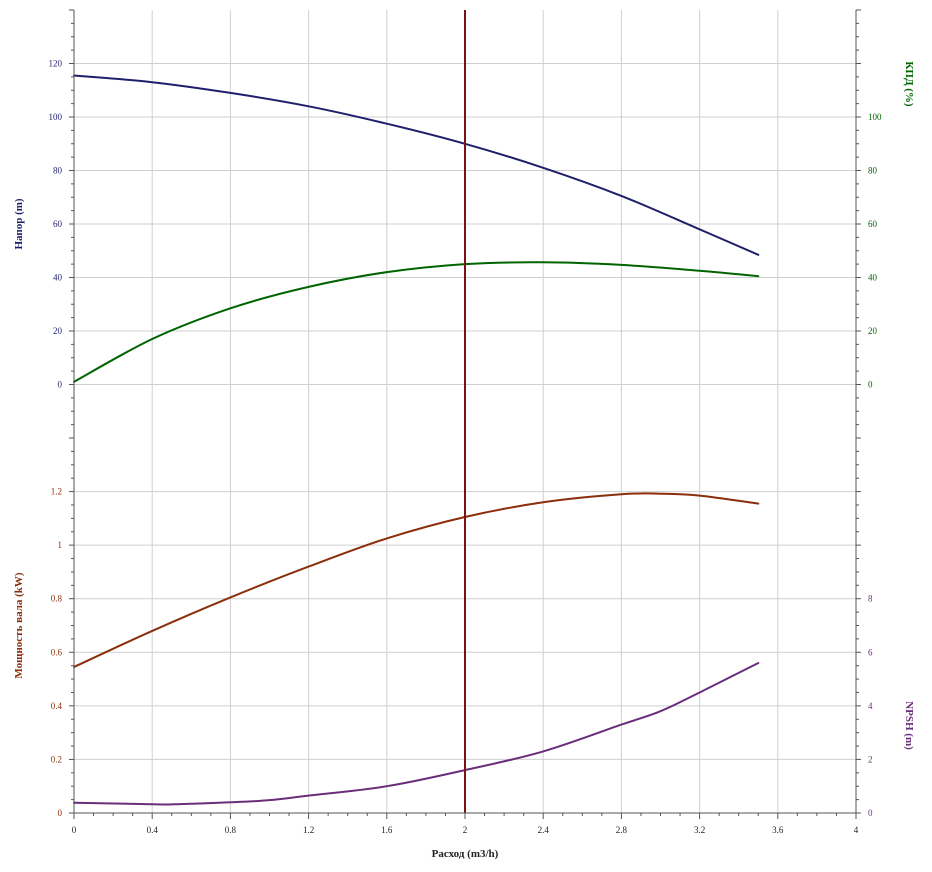  Describe the element at coordinates (870, 706) in the screenshot. I see `right-tick-label: 4` at that location.